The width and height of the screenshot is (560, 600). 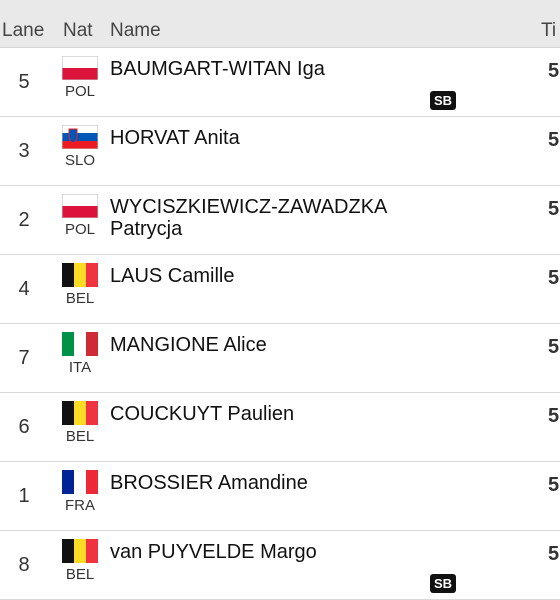 I want to click on nation-code: FRA, so click(x=80, y=505).